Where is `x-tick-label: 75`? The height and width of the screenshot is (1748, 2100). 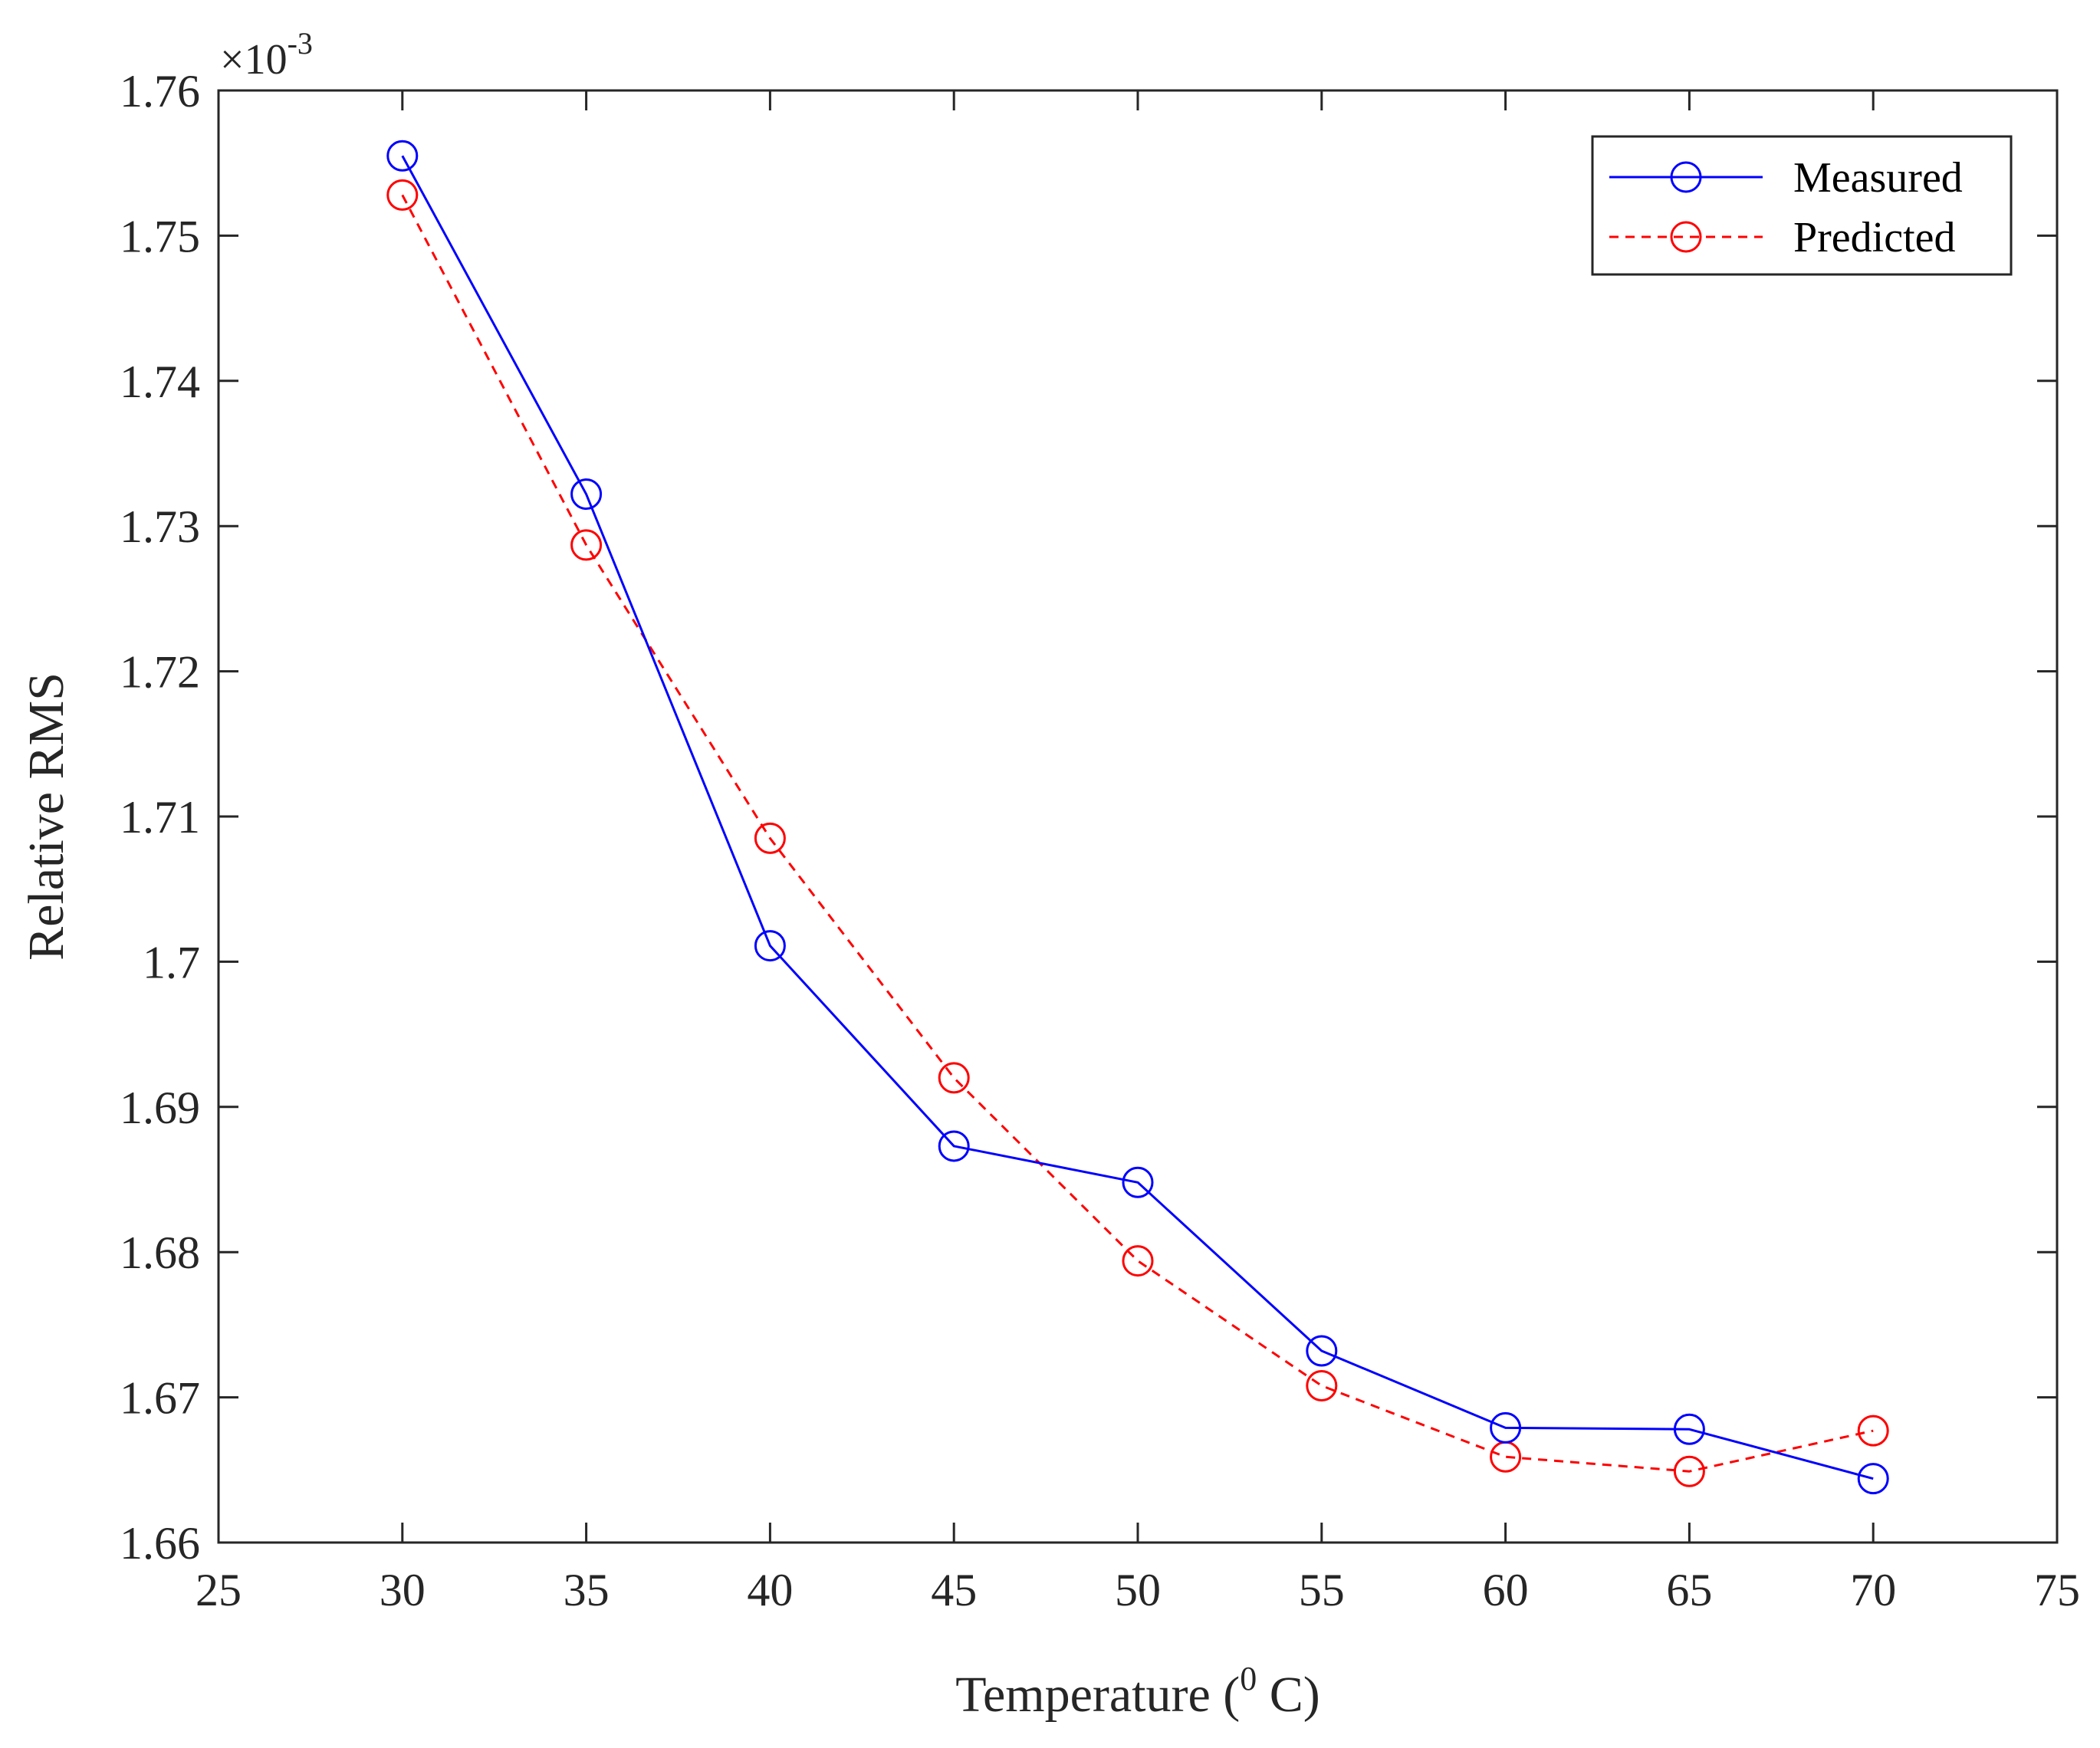
x-tick-label: 75 is located at coordinates (2057, 1590).